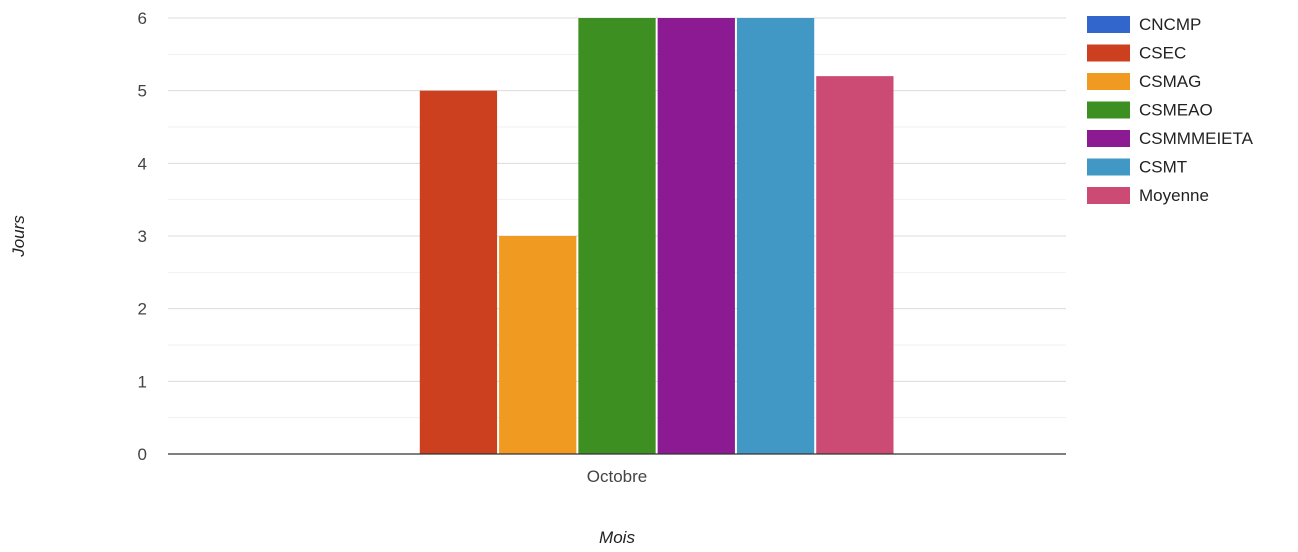 The height and width of the screenshot is (552, 1298). I want to click on y-tick-label: 5, so click(142, 91).